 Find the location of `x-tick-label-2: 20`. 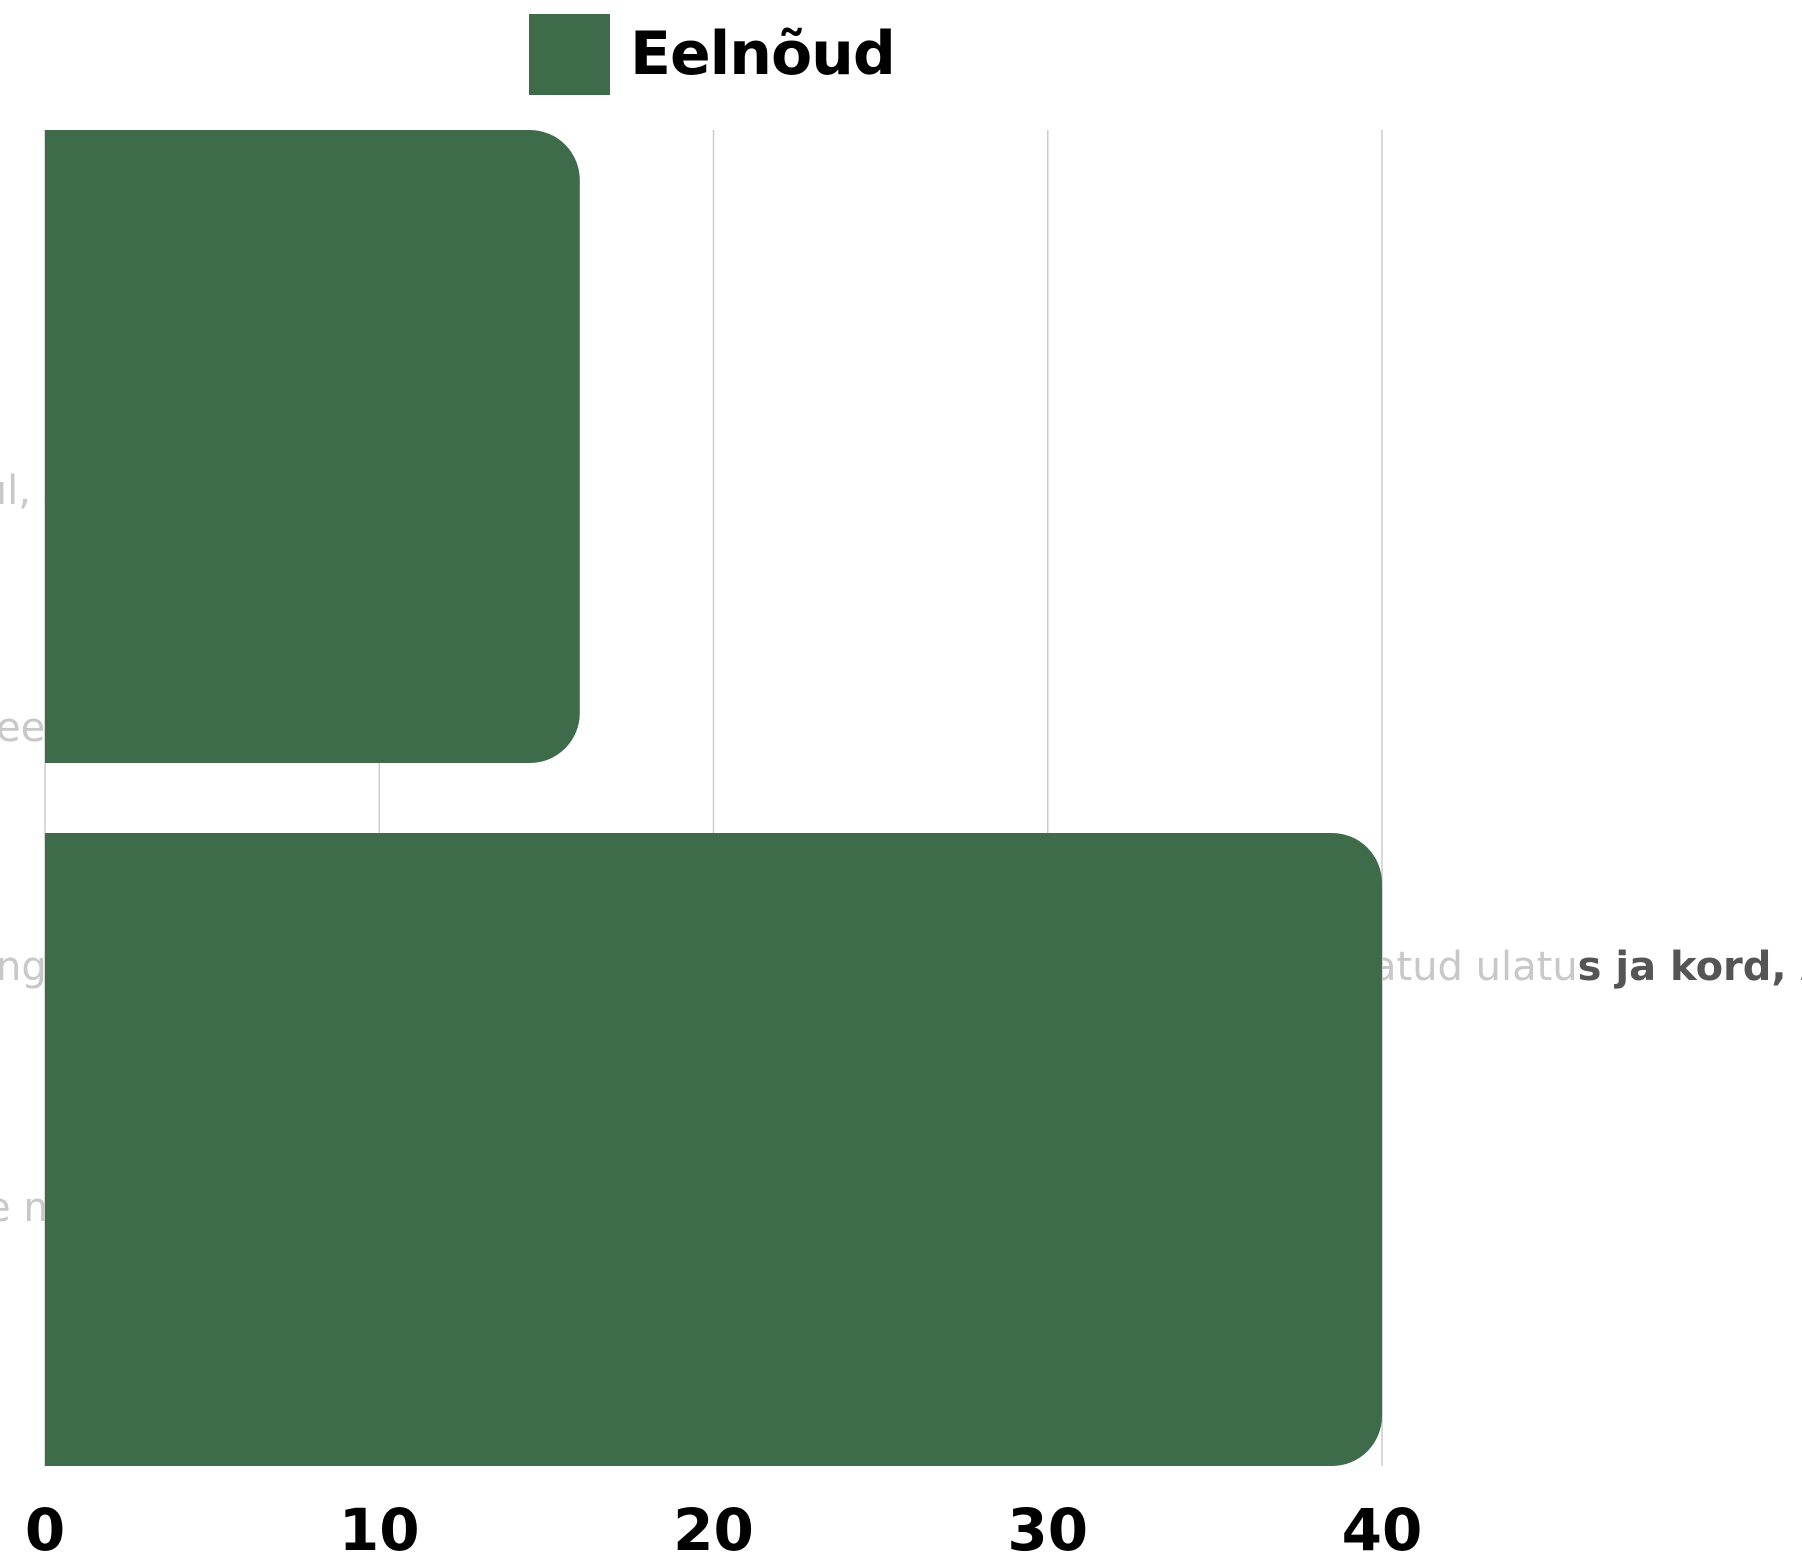

x-tick-label-2: 20 is located at coordinates (713, 1526).